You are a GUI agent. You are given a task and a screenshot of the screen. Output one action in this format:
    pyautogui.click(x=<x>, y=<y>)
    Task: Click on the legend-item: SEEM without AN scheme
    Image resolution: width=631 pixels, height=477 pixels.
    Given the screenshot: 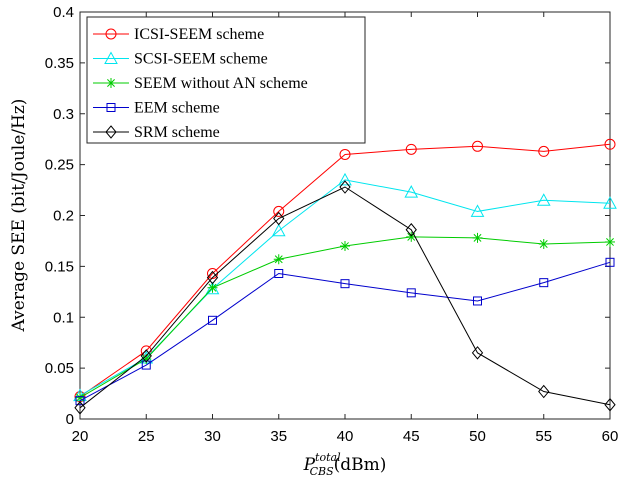 What is the action you would take?
    pyautogui.click(x=200, y=83)
    